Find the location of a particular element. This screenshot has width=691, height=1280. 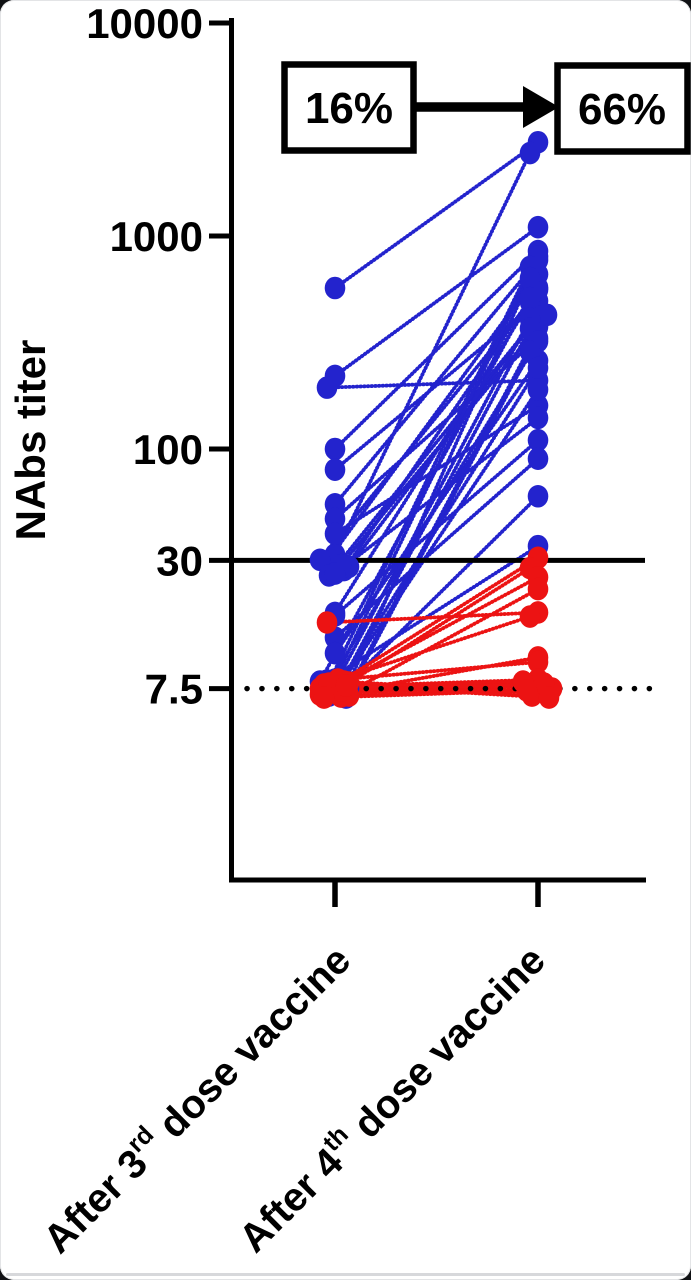

y-tick-label: 10000 is located at coordinates (144, 23).